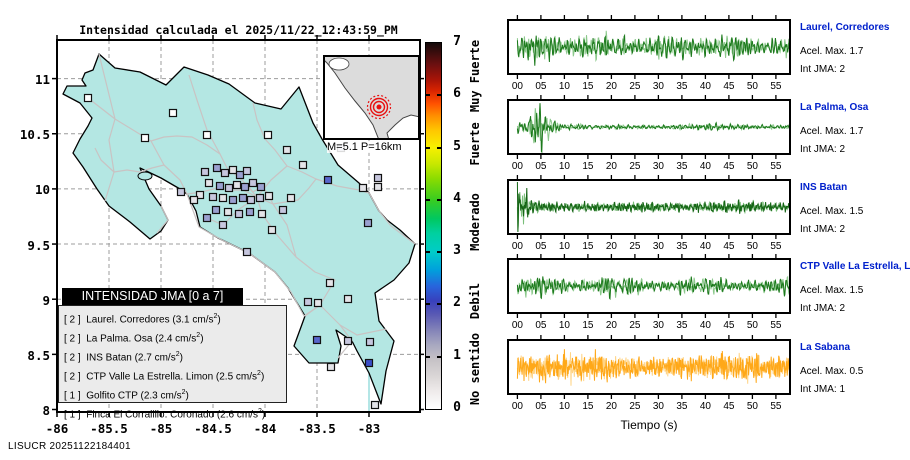 The width and height of the screenshot is (910, 460). I want to click on colorbar-category-label: No sentido, so click(475, 368).